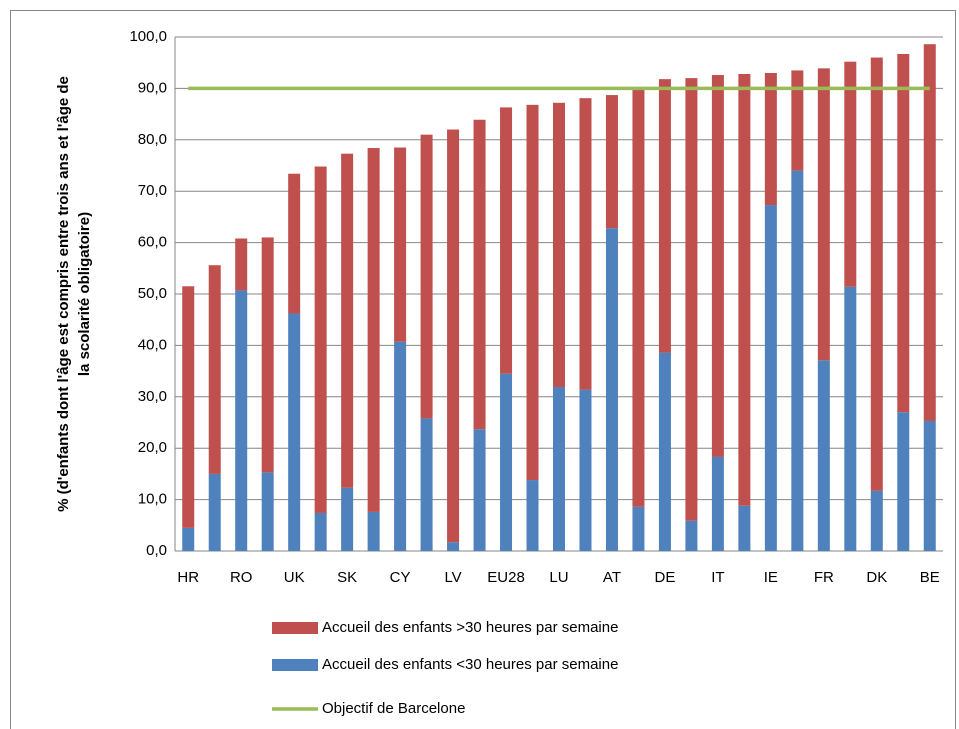 The width and height of the screenshot is (959, 729). I want to click on y-tick-label: 70,0, so click(152, 190).